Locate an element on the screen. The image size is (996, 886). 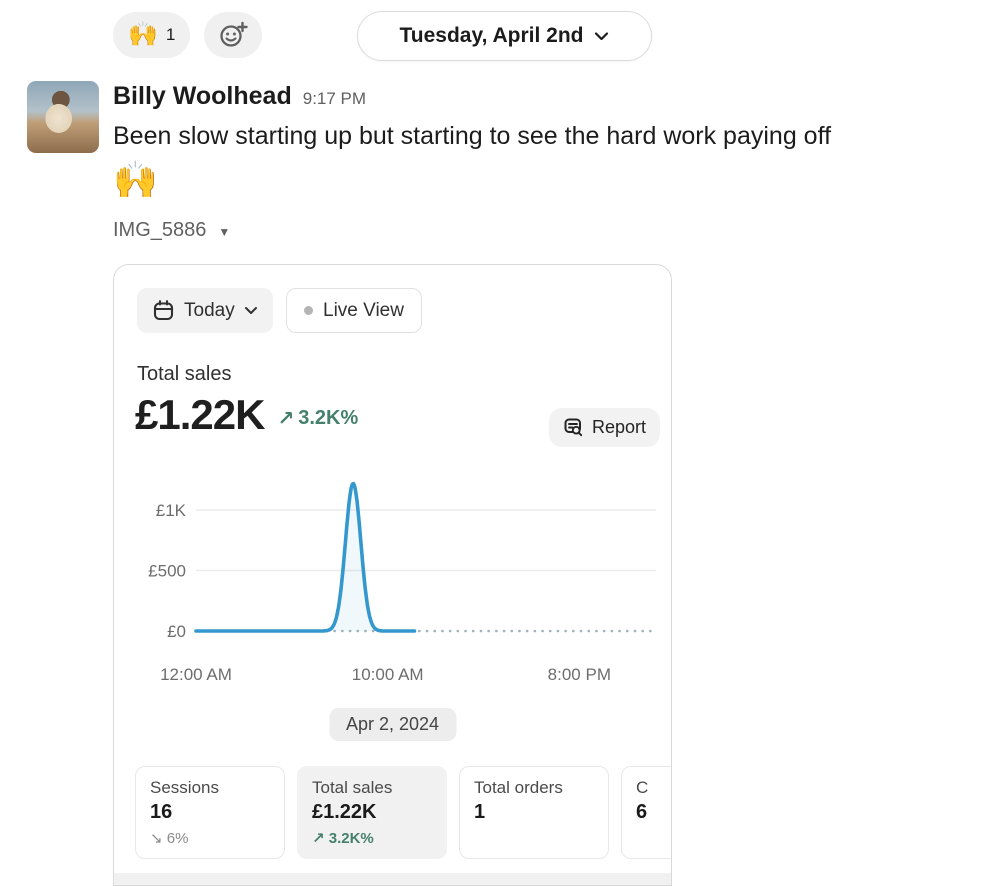
reactions-row: 🙌 1 is located at coordinates (188, 35).